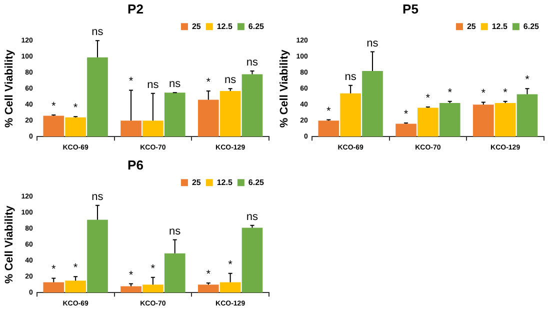 This screenshot has width=550, height=311. I want to click on chart-title: P2, so click(136, 8).